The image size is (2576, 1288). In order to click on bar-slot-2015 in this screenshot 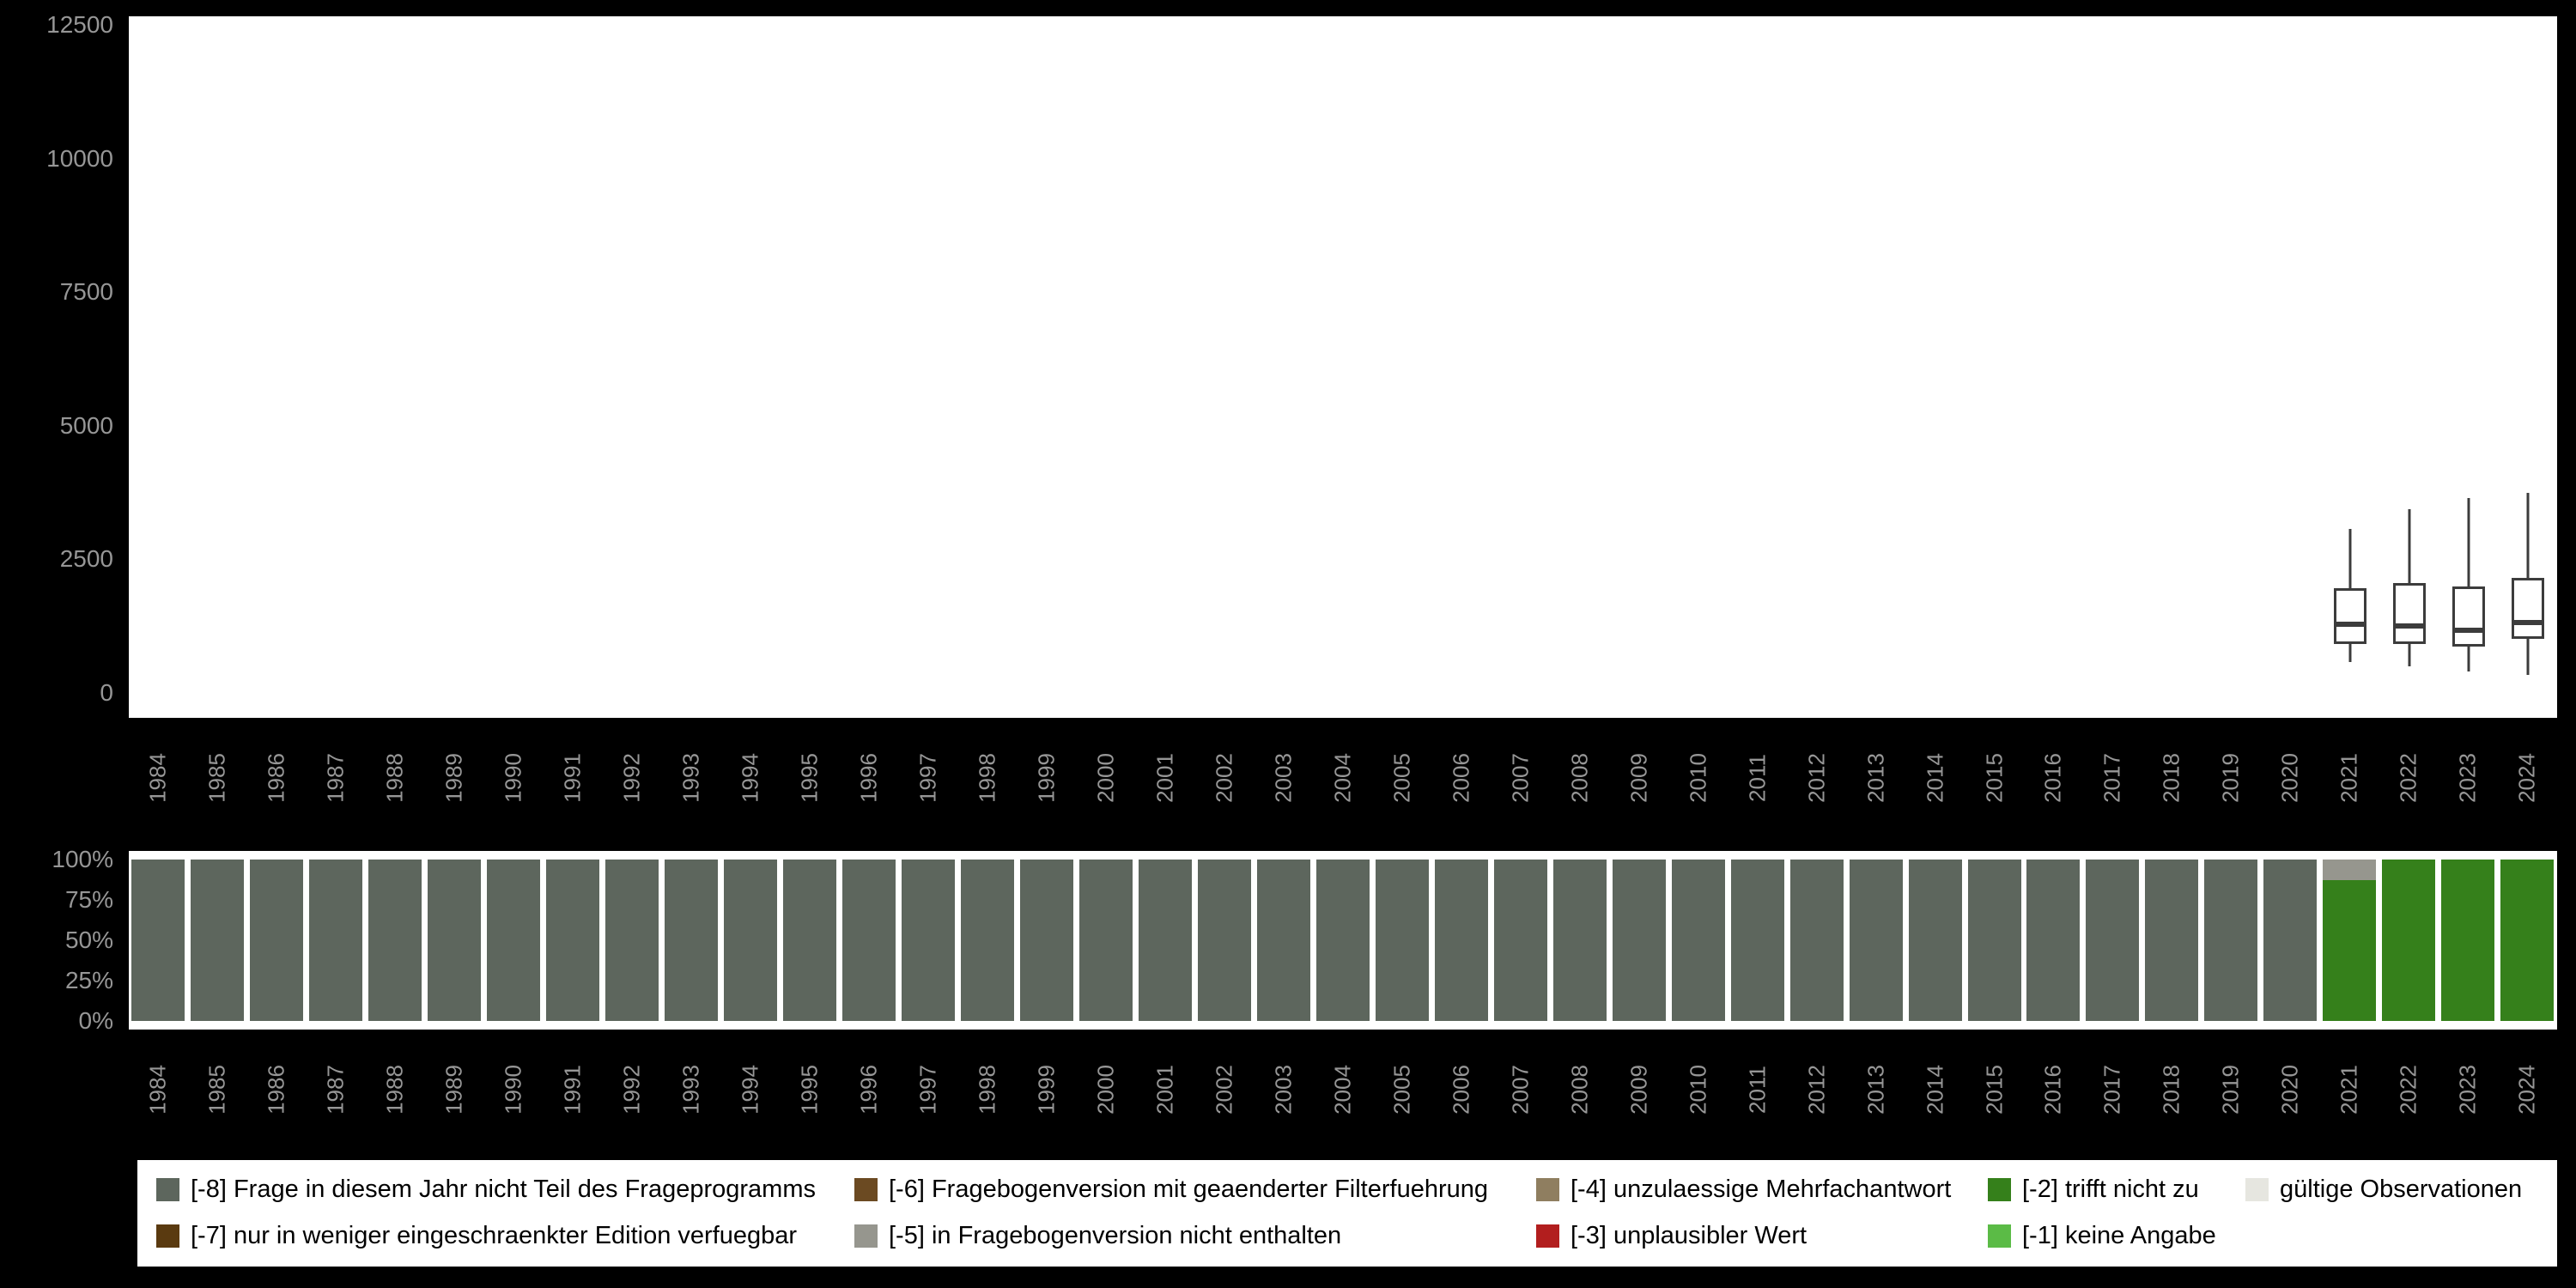, I will do `click(1995, 940)`.